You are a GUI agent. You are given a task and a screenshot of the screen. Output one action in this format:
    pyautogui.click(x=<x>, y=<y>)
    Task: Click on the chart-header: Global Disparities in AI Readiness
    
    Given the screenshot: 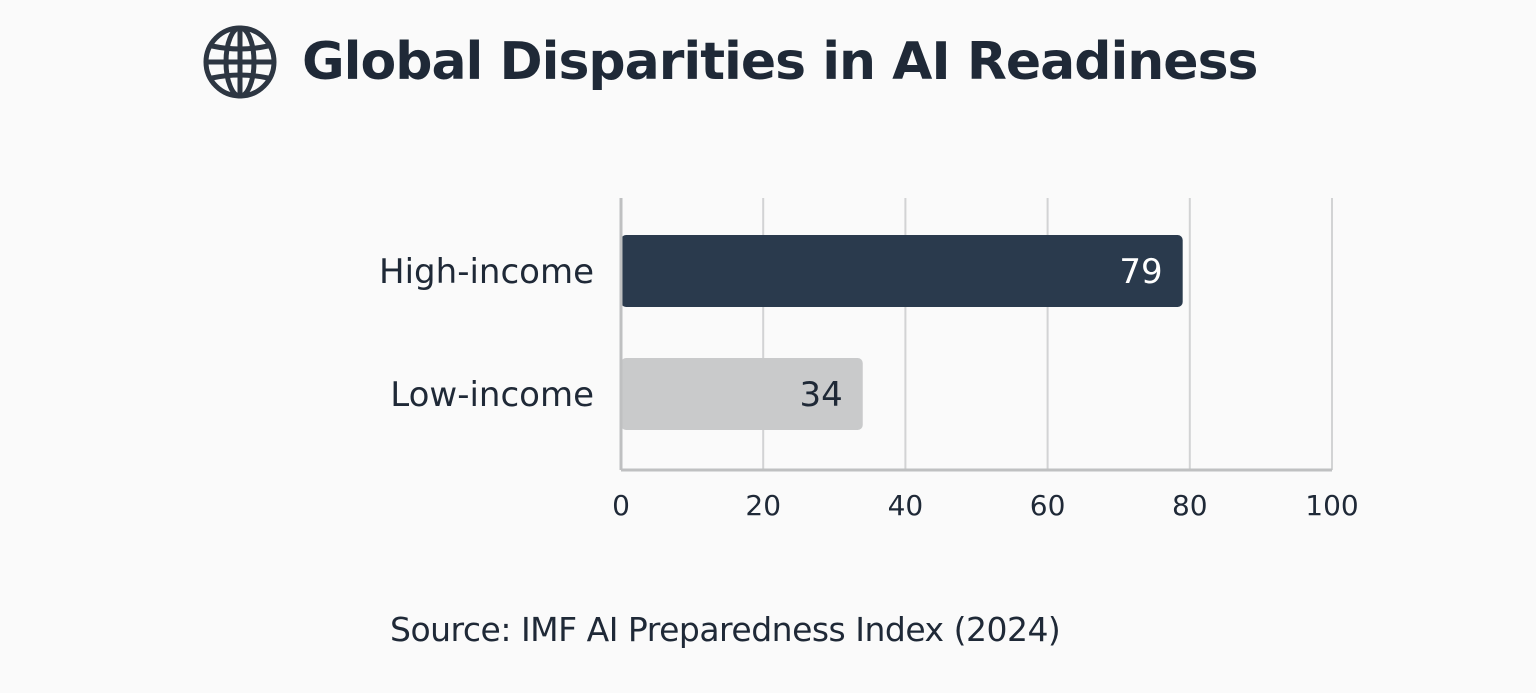 What is the action you would take?
    pyautogui.click(x=729, y=62)
    